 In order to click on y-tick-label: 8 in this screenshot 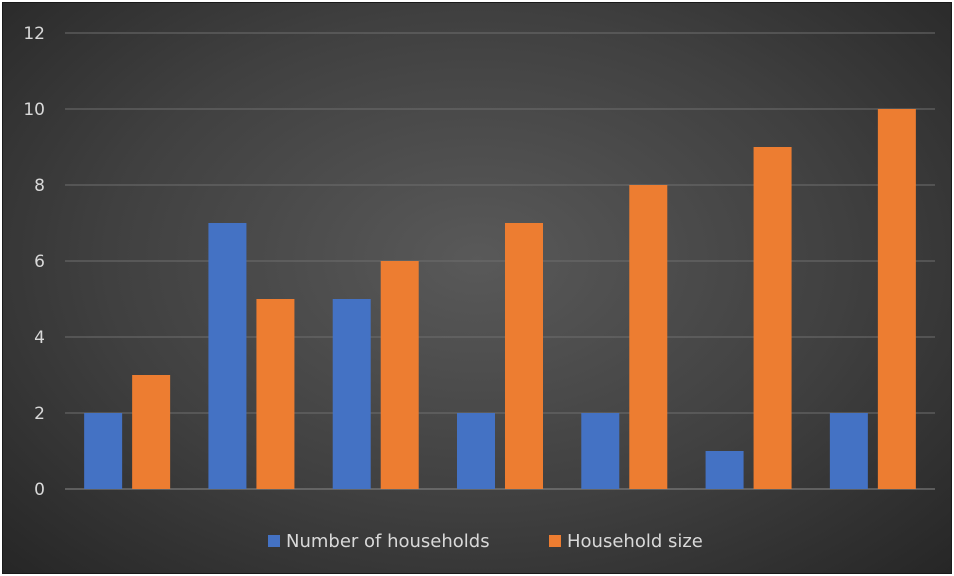, I will do `click(39, 186)`.